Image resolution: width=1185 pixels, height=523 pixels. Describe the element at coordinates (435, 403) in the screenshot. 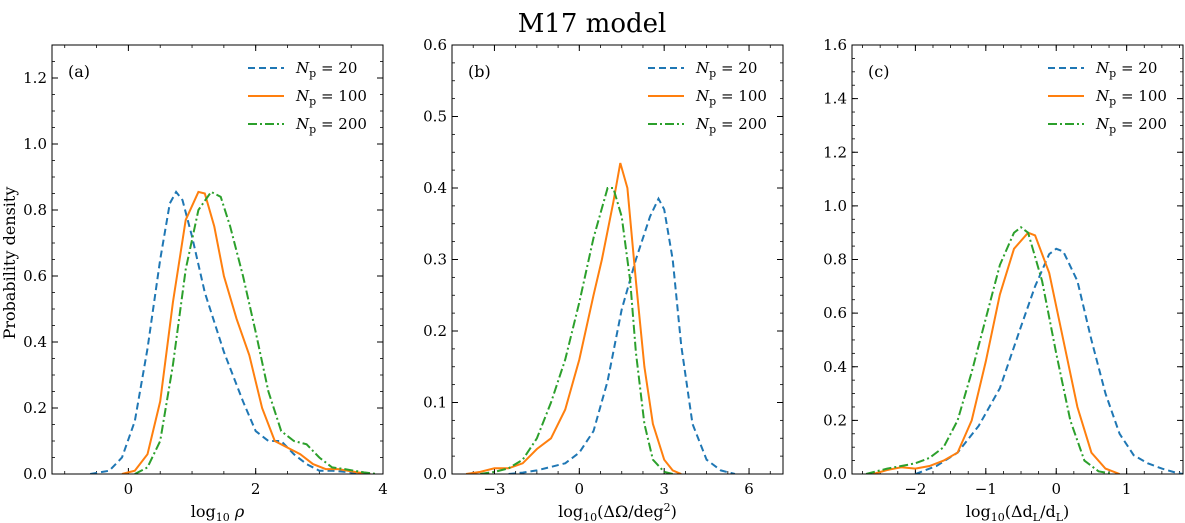

I see `y-tick-label: 0.1` at that location.